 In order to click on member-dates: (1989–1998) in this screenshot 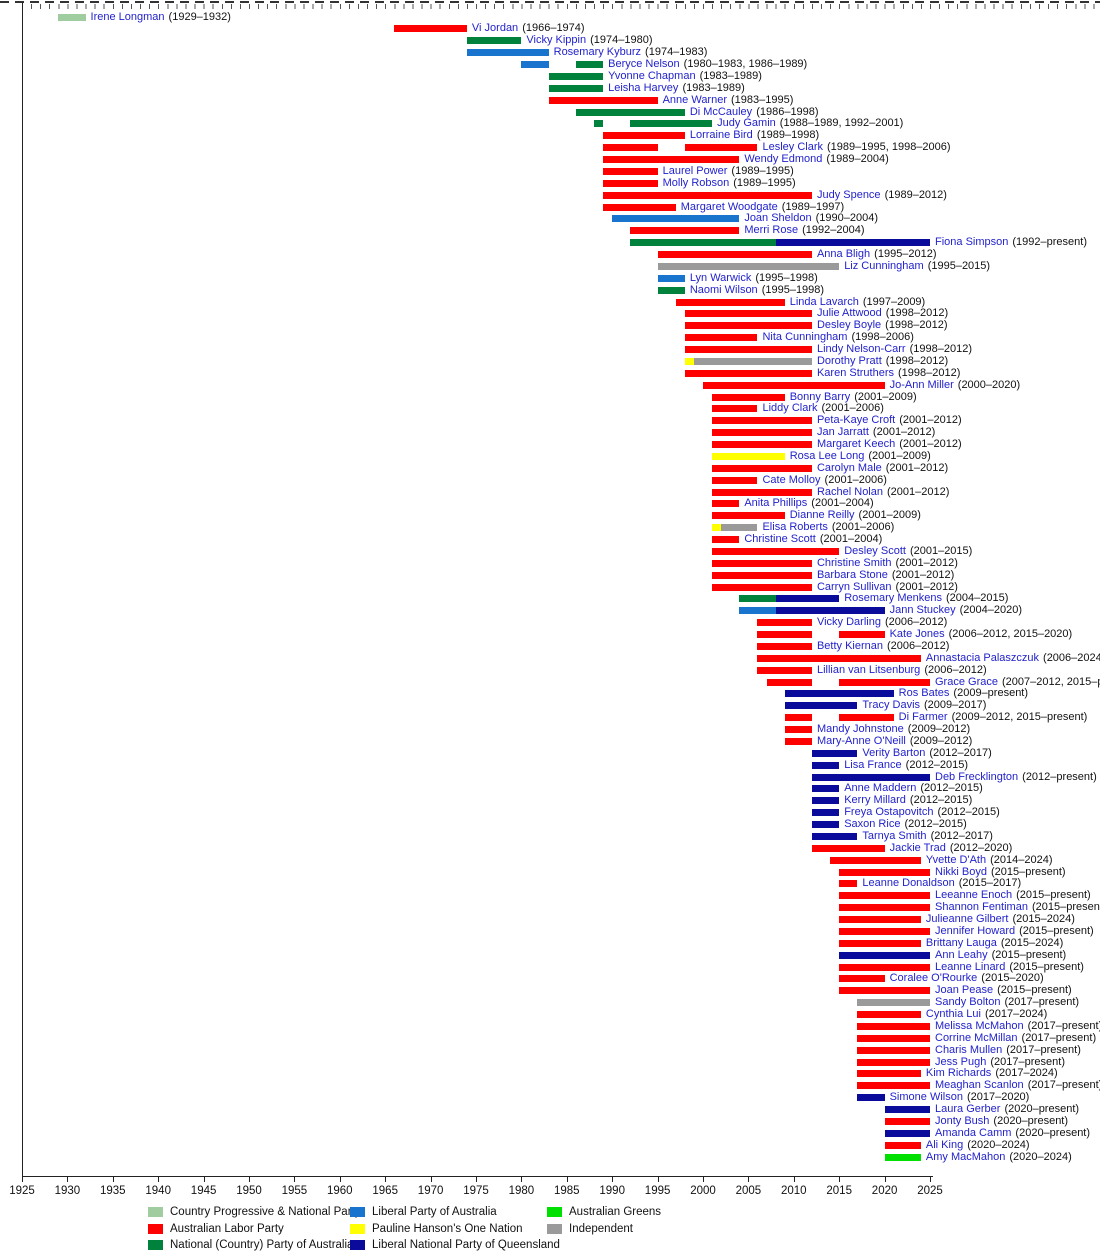, I will do `click(788, 135)`.